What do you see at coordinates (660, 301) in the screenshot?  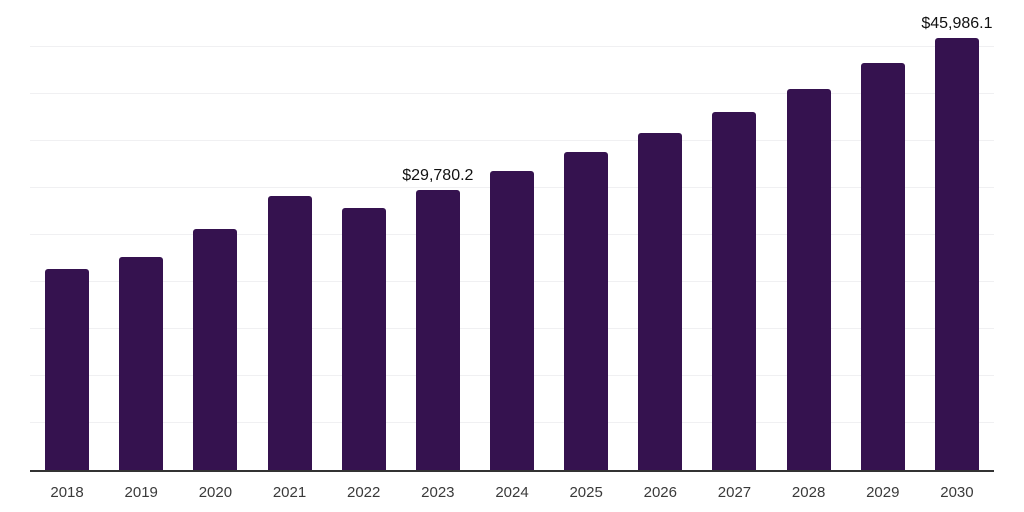 I see `bar-2026` at bounding box center [660, 301].